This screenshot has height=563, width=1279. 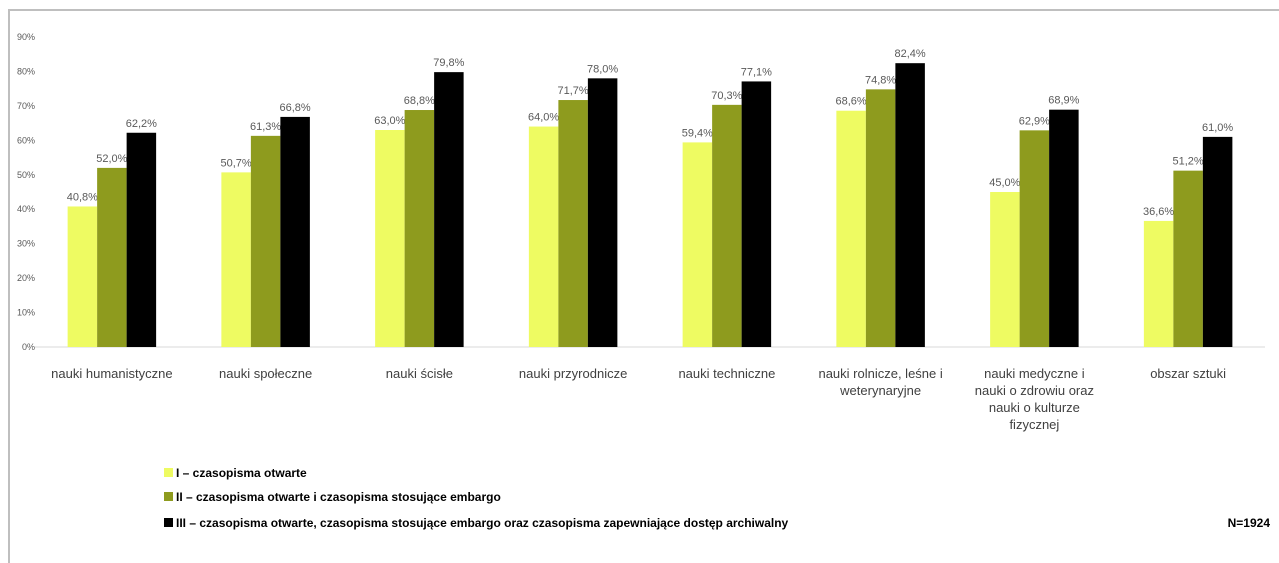 I want to click on data-label: 68,9%, so click(x=1063, y=101).